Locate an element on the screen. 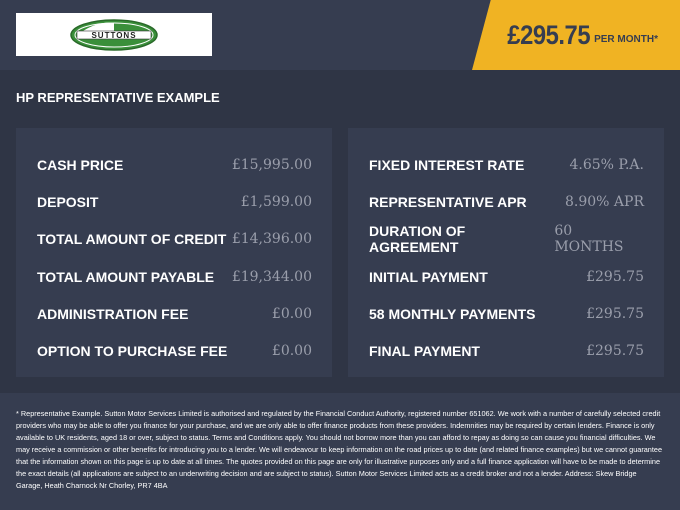  section-title: HP REPRESENTATIVE EXAMPLE is located at coordinates (118, 97).